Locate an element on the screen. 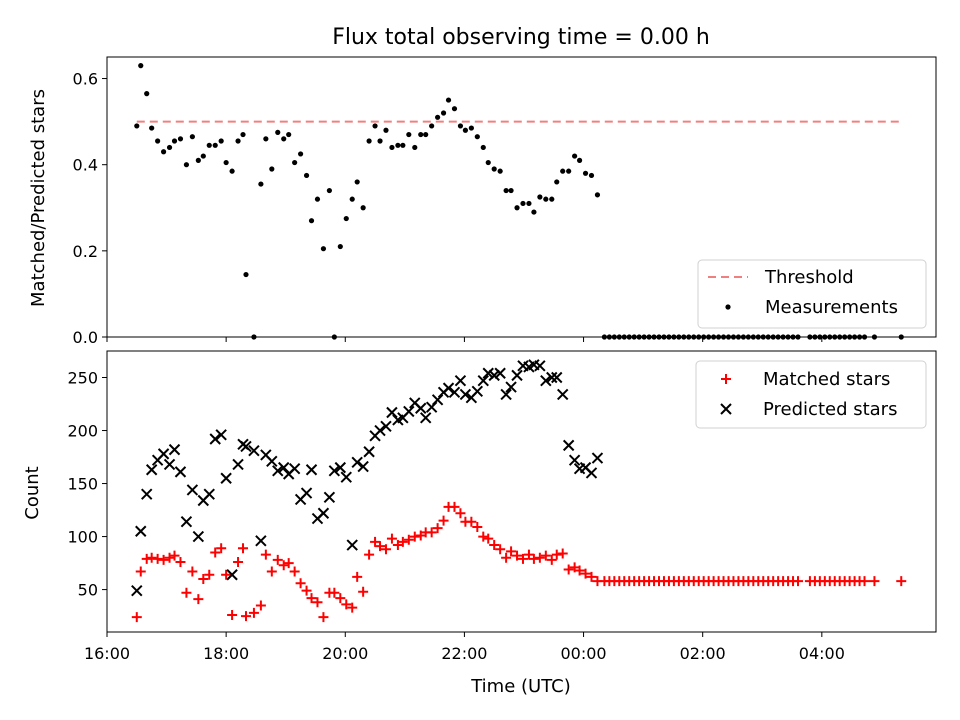  legend-measurements-label: Measurements is located at coordinates (831, 307).